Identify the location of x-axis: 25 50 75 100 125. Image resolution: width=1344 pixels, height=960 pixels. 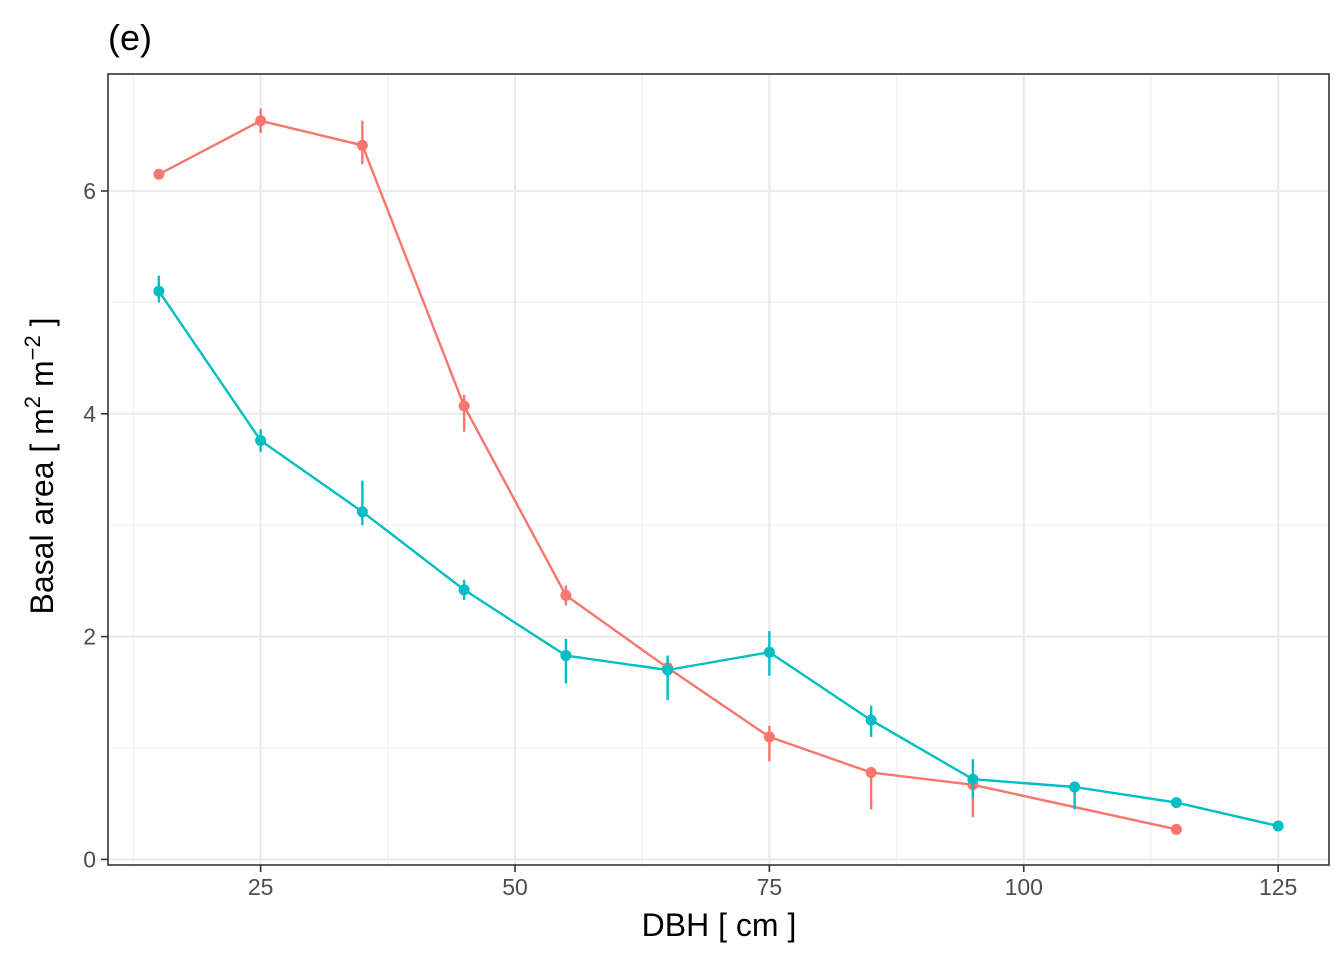
(772, 882).